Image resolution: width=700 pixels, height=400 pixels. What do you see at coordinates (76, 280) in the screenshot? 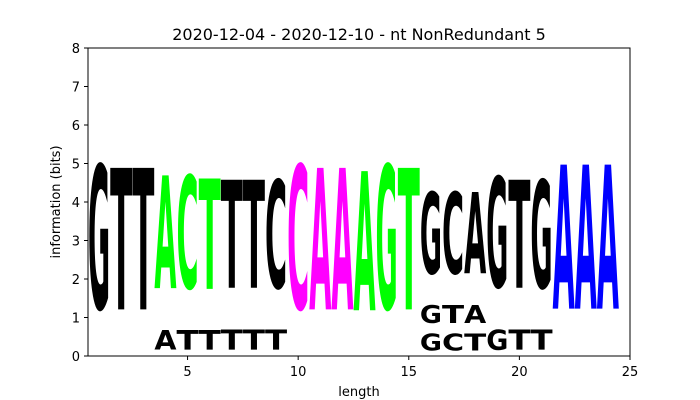
I see `y-tick-label: 2` at bounding box center [76, 280].